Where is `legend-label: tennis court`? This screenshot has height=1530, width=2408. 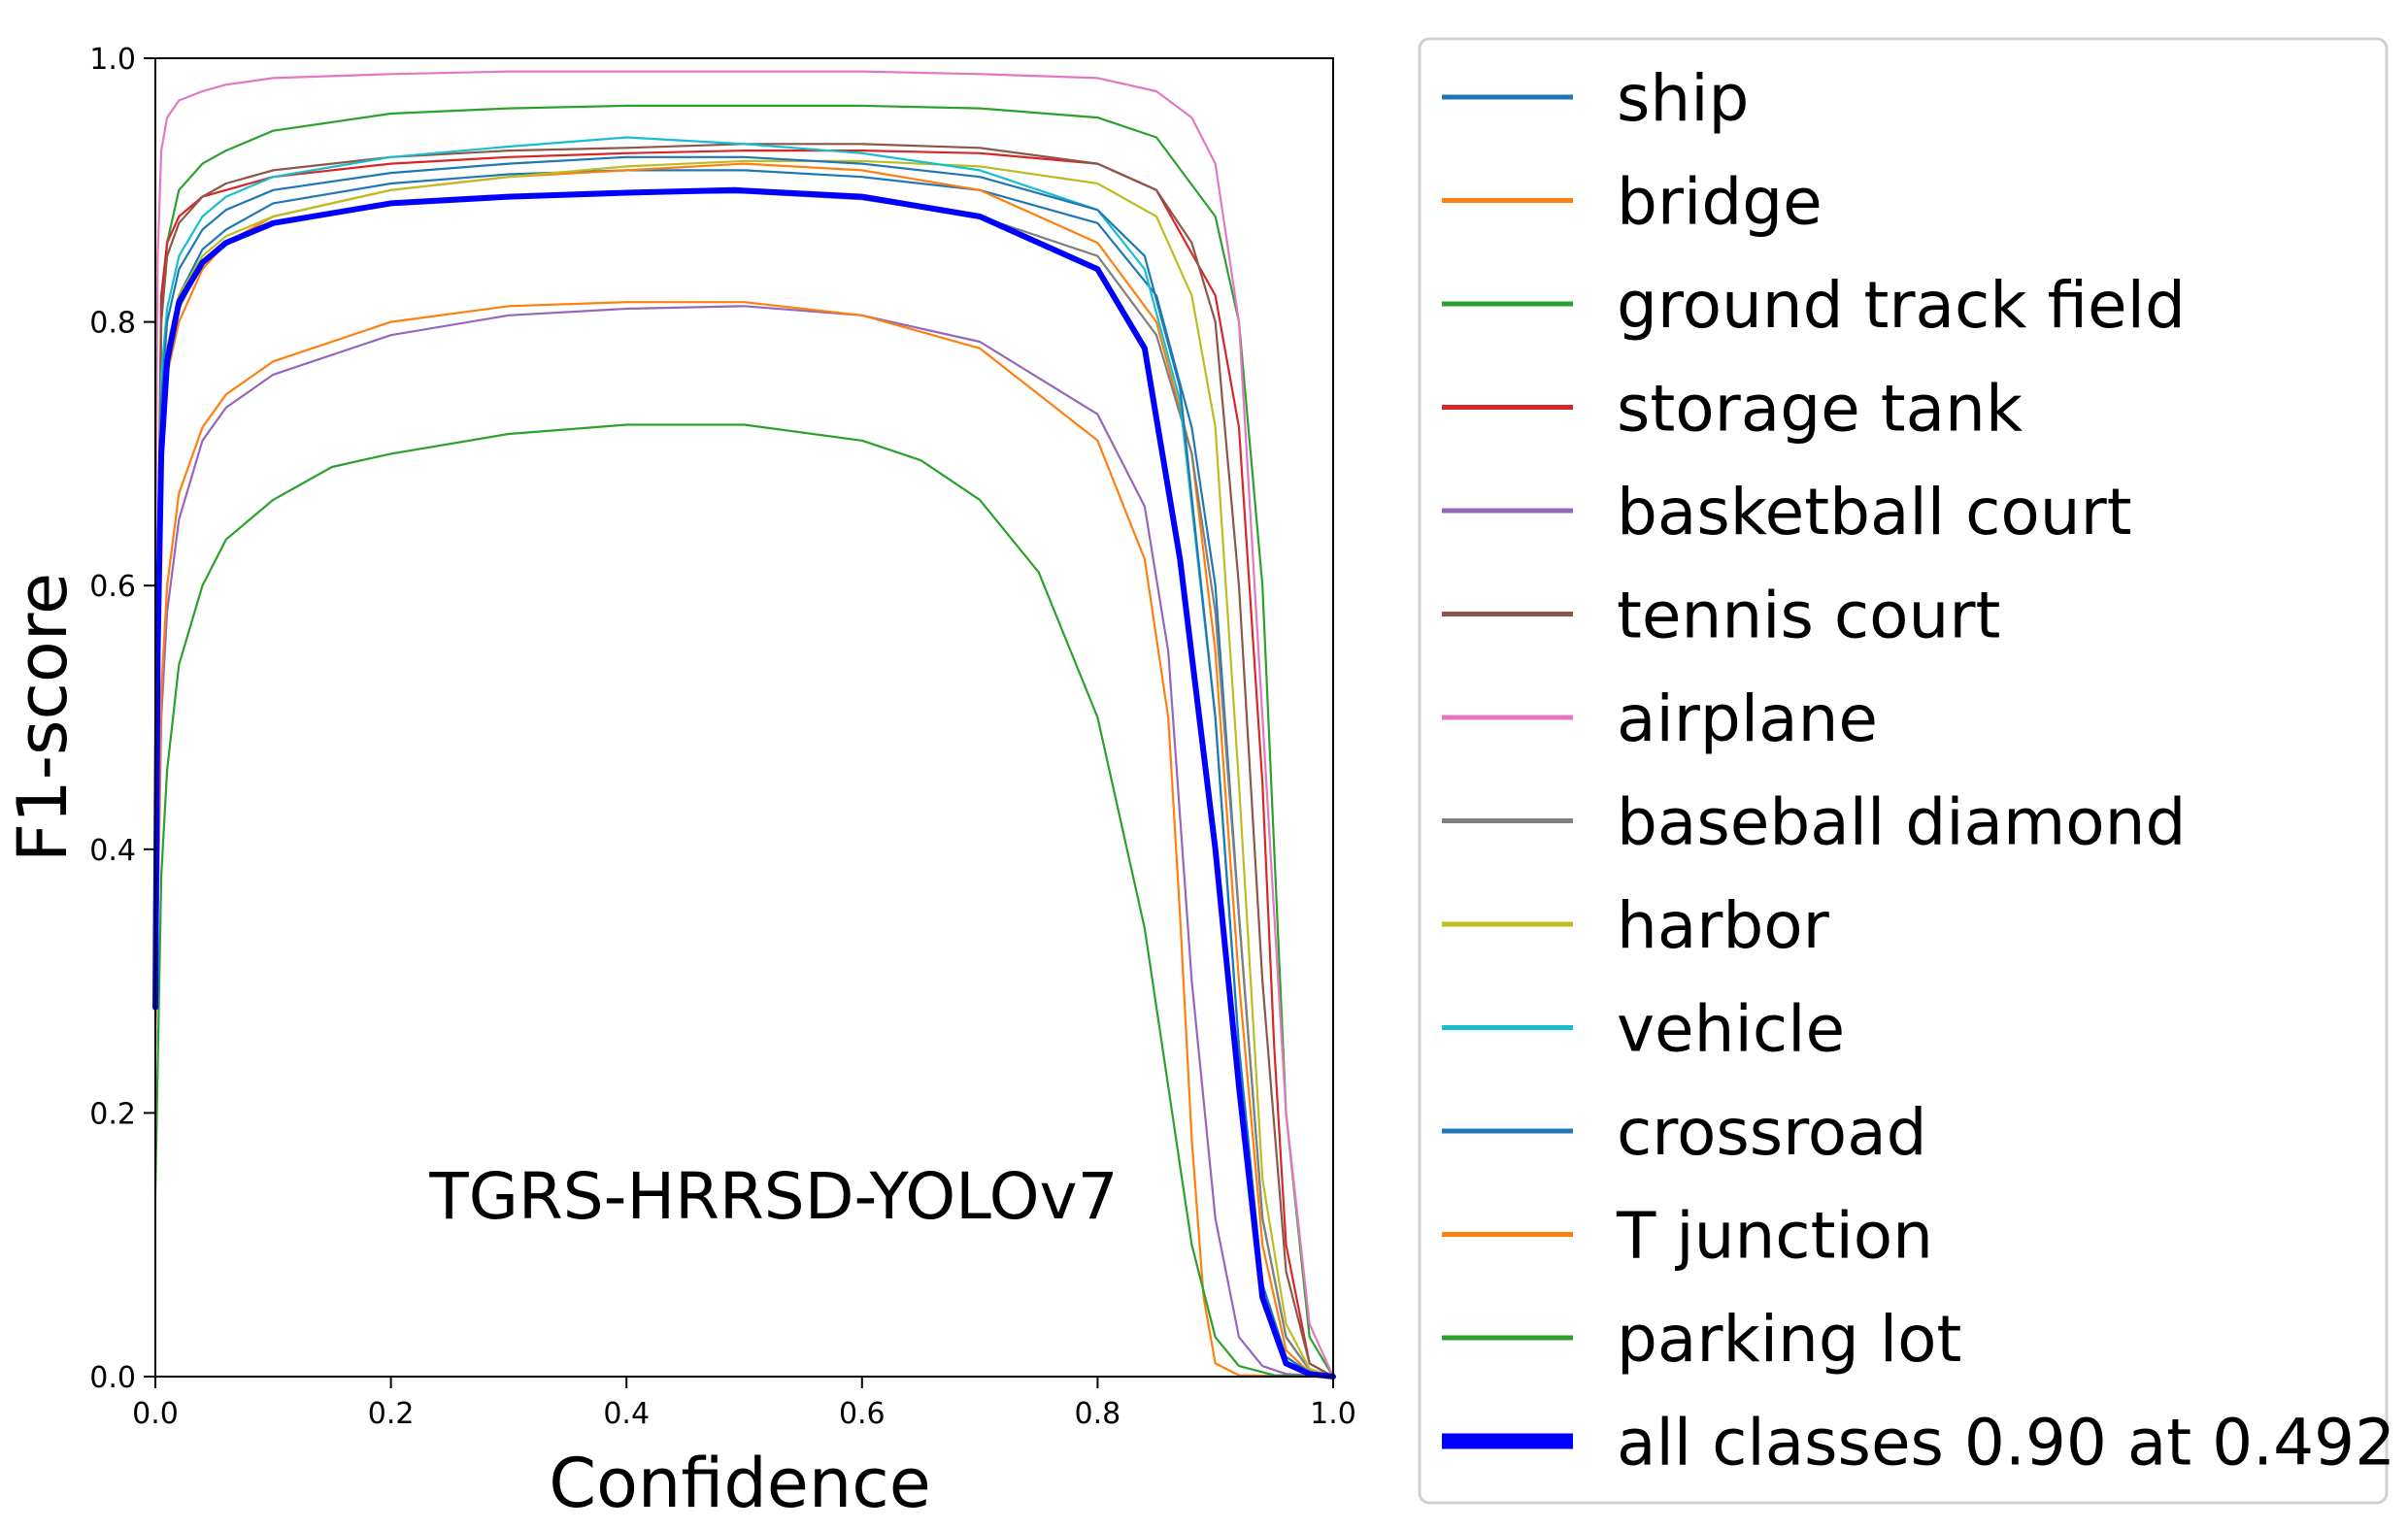 legend-label: tennis court is located at coordinates (1808, 616).